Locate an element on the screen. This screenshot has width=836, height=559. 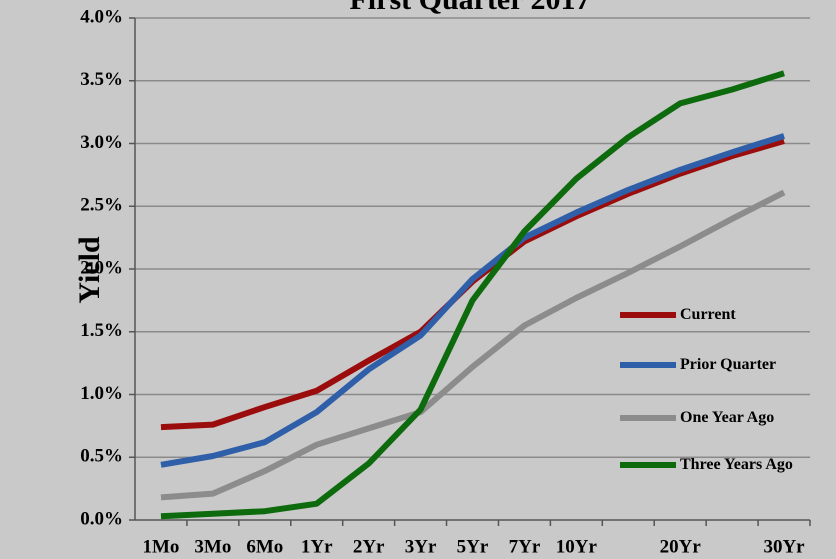
y-axis-label: Yield is located at coordinates (89, 270).